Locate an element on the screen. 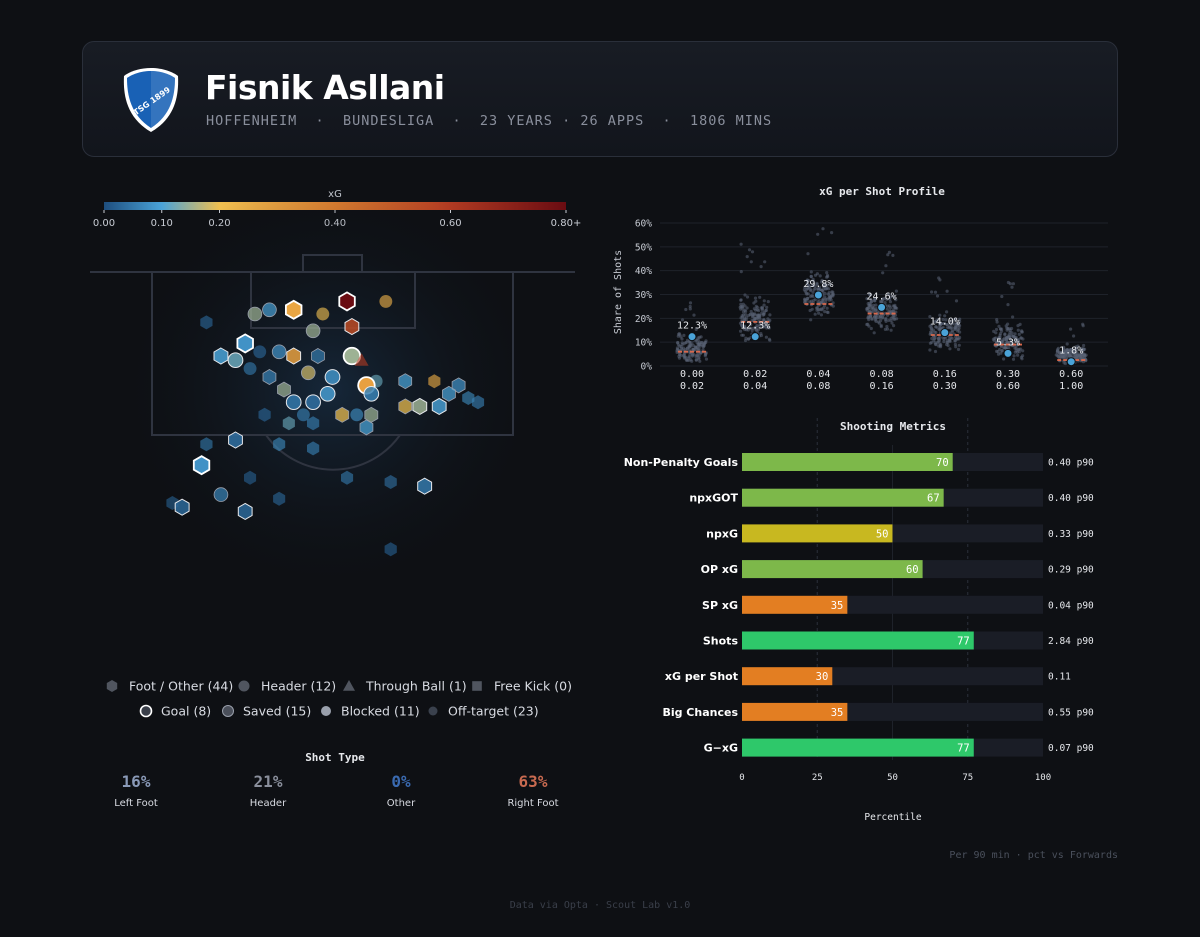  player-apps: 26 APPS is located at coordinates (612, 121).